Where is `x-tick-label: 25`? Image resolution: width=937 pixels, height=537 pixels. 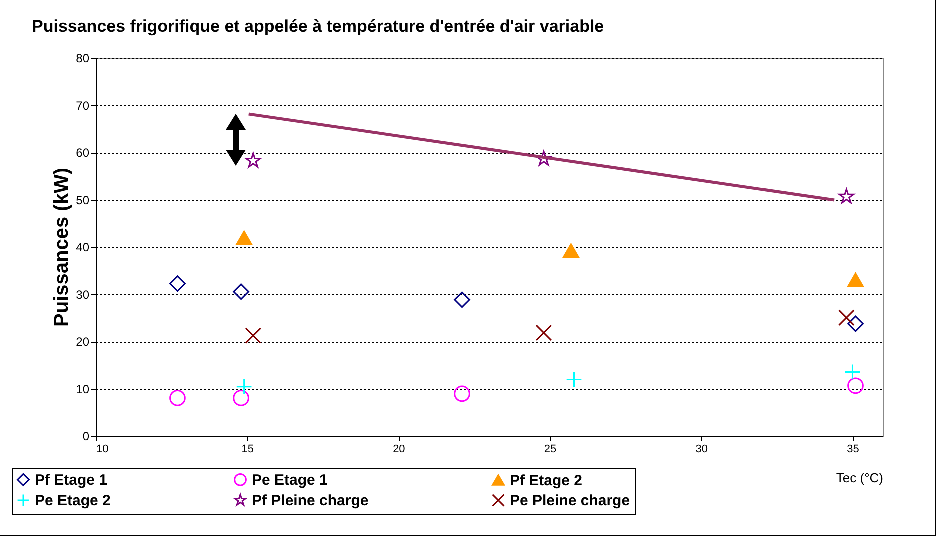
x-tick-label: 25 is located at coordinates (550, 450).